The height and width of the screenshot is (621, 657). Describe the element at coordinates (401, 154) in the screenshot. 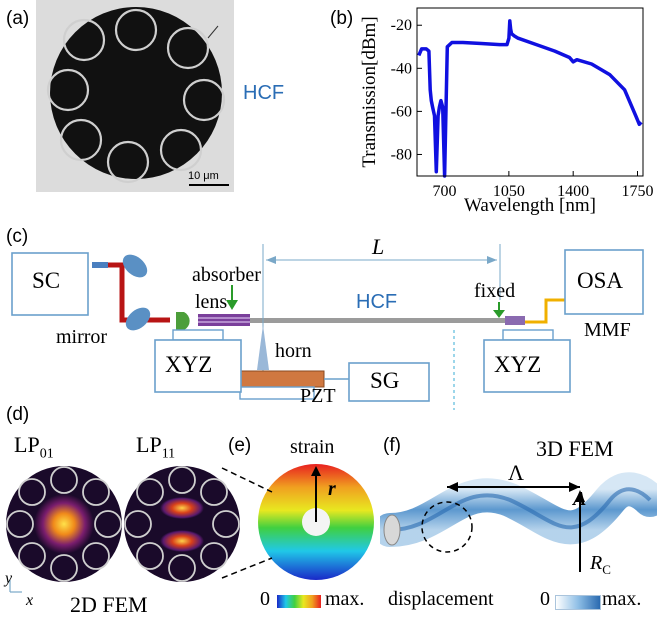

I see `y-tick-label: -80` at that location.